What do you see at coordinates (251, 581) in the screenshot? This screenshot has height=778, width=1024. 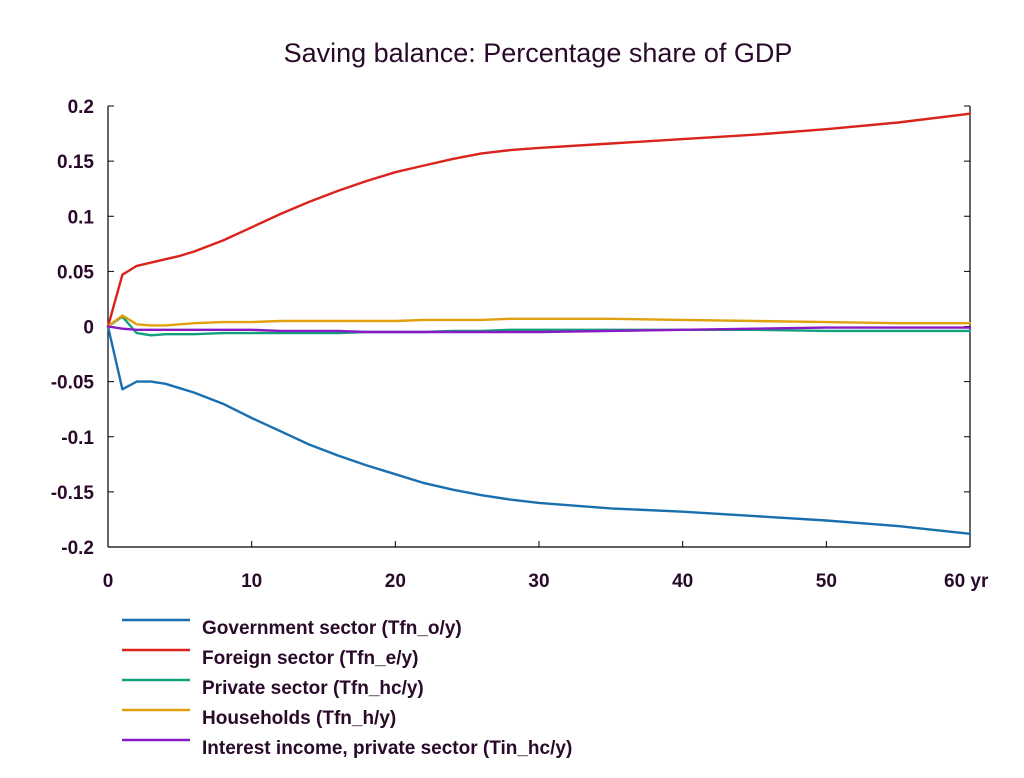 I see `x-tick-label: 10` at bounding box center [251, 581].